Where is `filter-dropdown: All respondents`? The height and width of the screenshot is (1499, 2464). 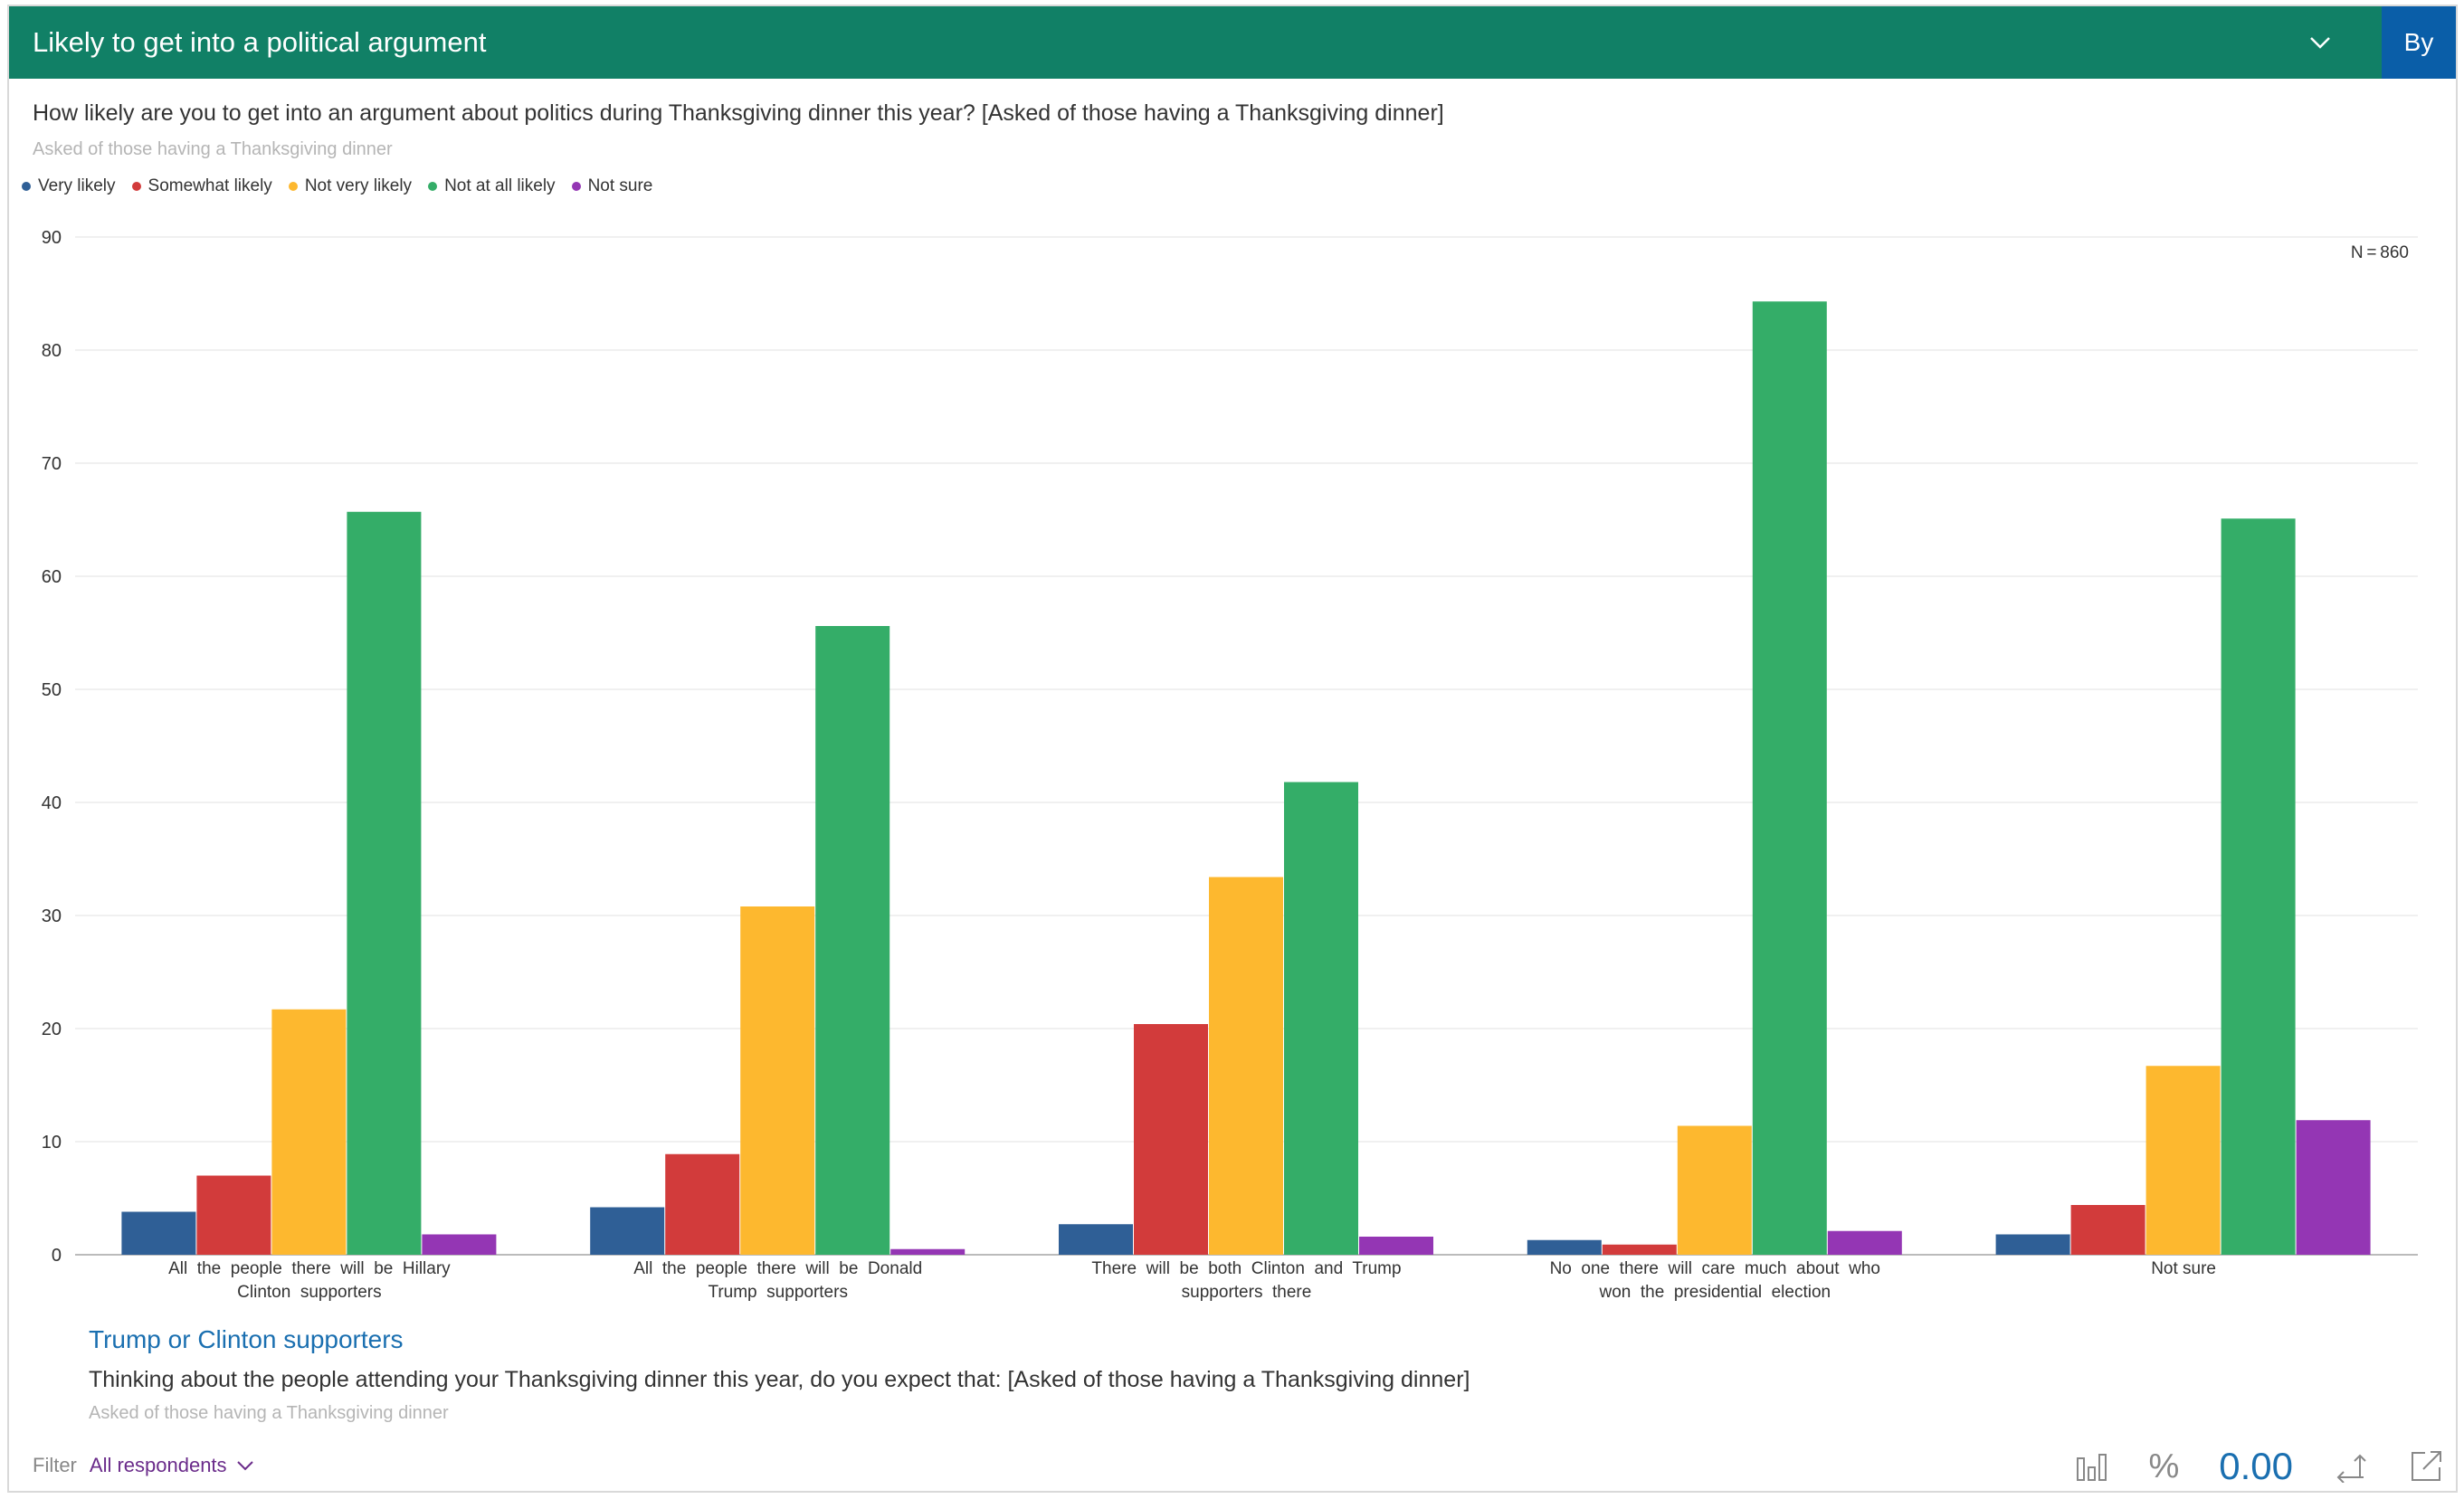 filter-dropdown: All respondents is located at coordinates (172, 1465).